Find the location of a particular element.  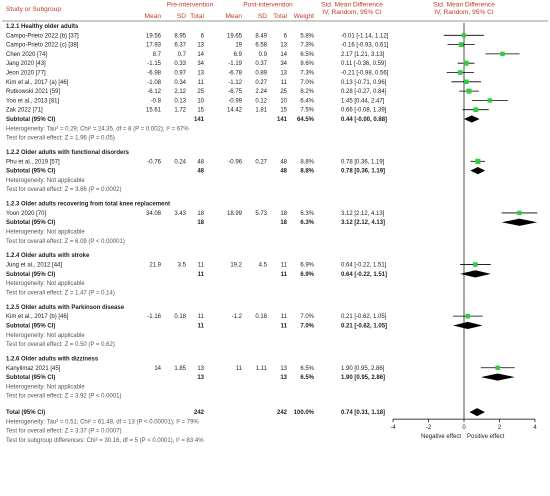

post-sd: 6.58 is located at coordinates (261, 46).